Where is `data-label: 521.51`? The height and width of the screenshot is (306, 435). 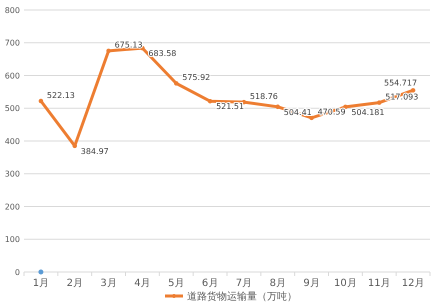
data-label: 521.51 is located at coordinates (230, 107).